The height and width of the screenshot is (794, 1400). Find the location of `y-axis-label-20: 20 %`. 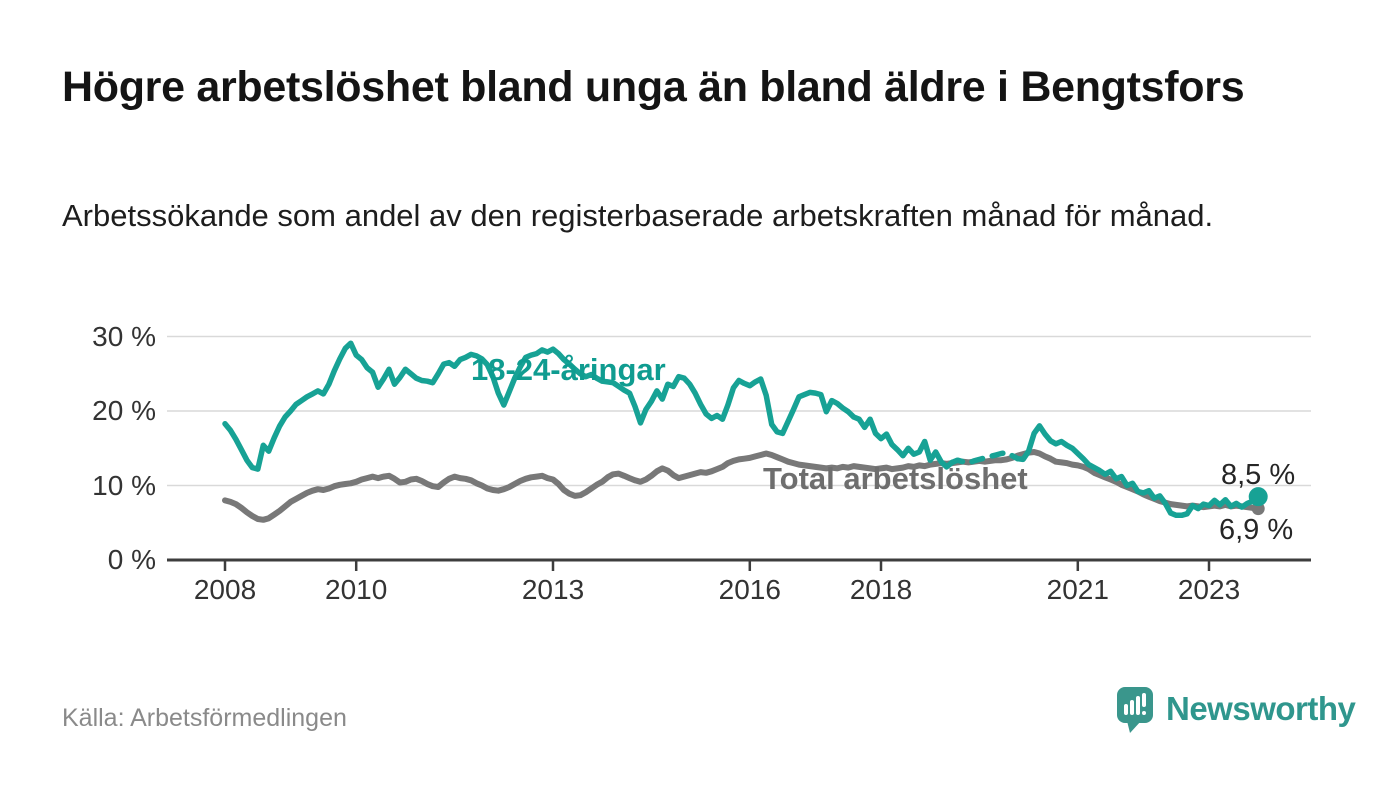

y-axis-label-20: 20 % is located at coordinates (124, 410).